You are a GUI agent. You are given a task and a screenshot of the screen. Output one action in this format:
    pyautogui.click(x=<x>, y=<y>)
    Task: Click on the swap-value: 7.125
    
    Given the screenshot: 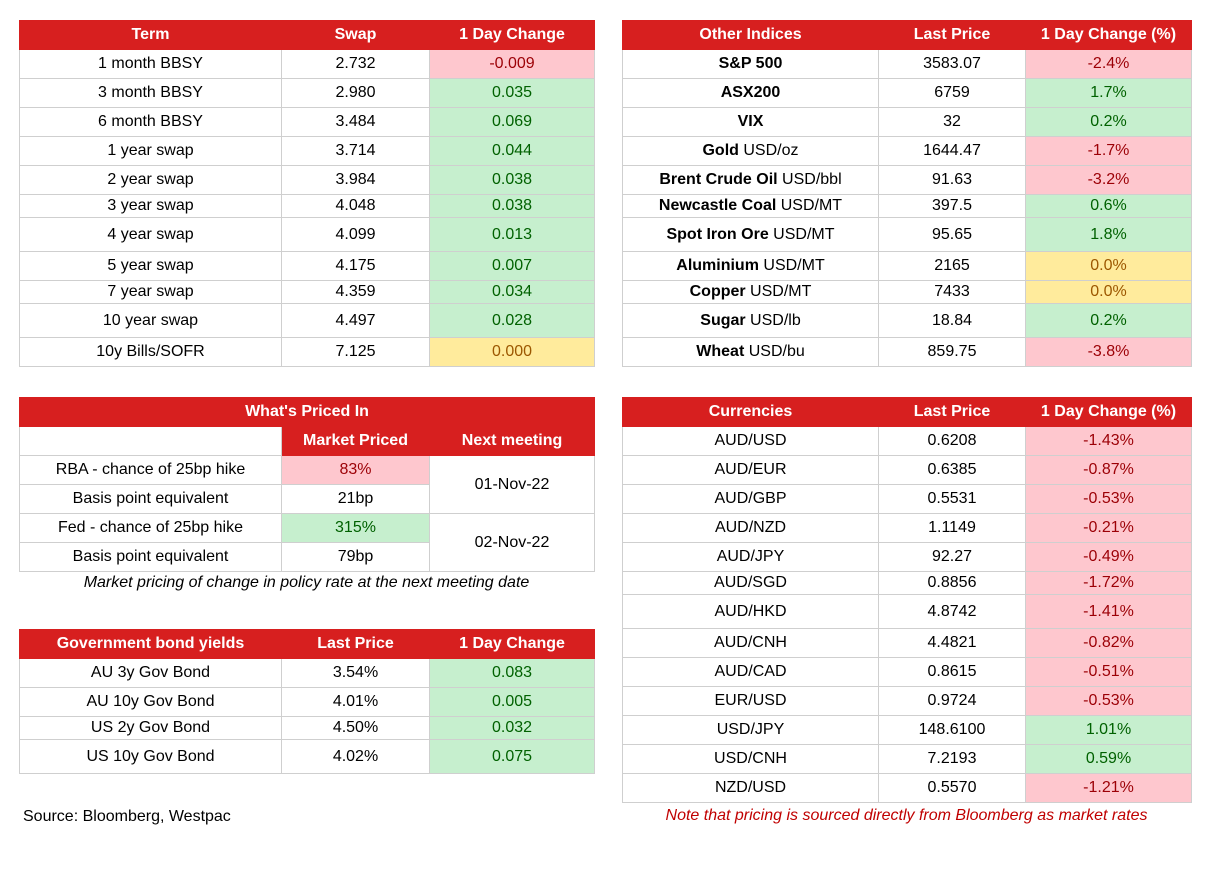 What is the action you would take?
    pyautogui.click(x=355, y=352)
    